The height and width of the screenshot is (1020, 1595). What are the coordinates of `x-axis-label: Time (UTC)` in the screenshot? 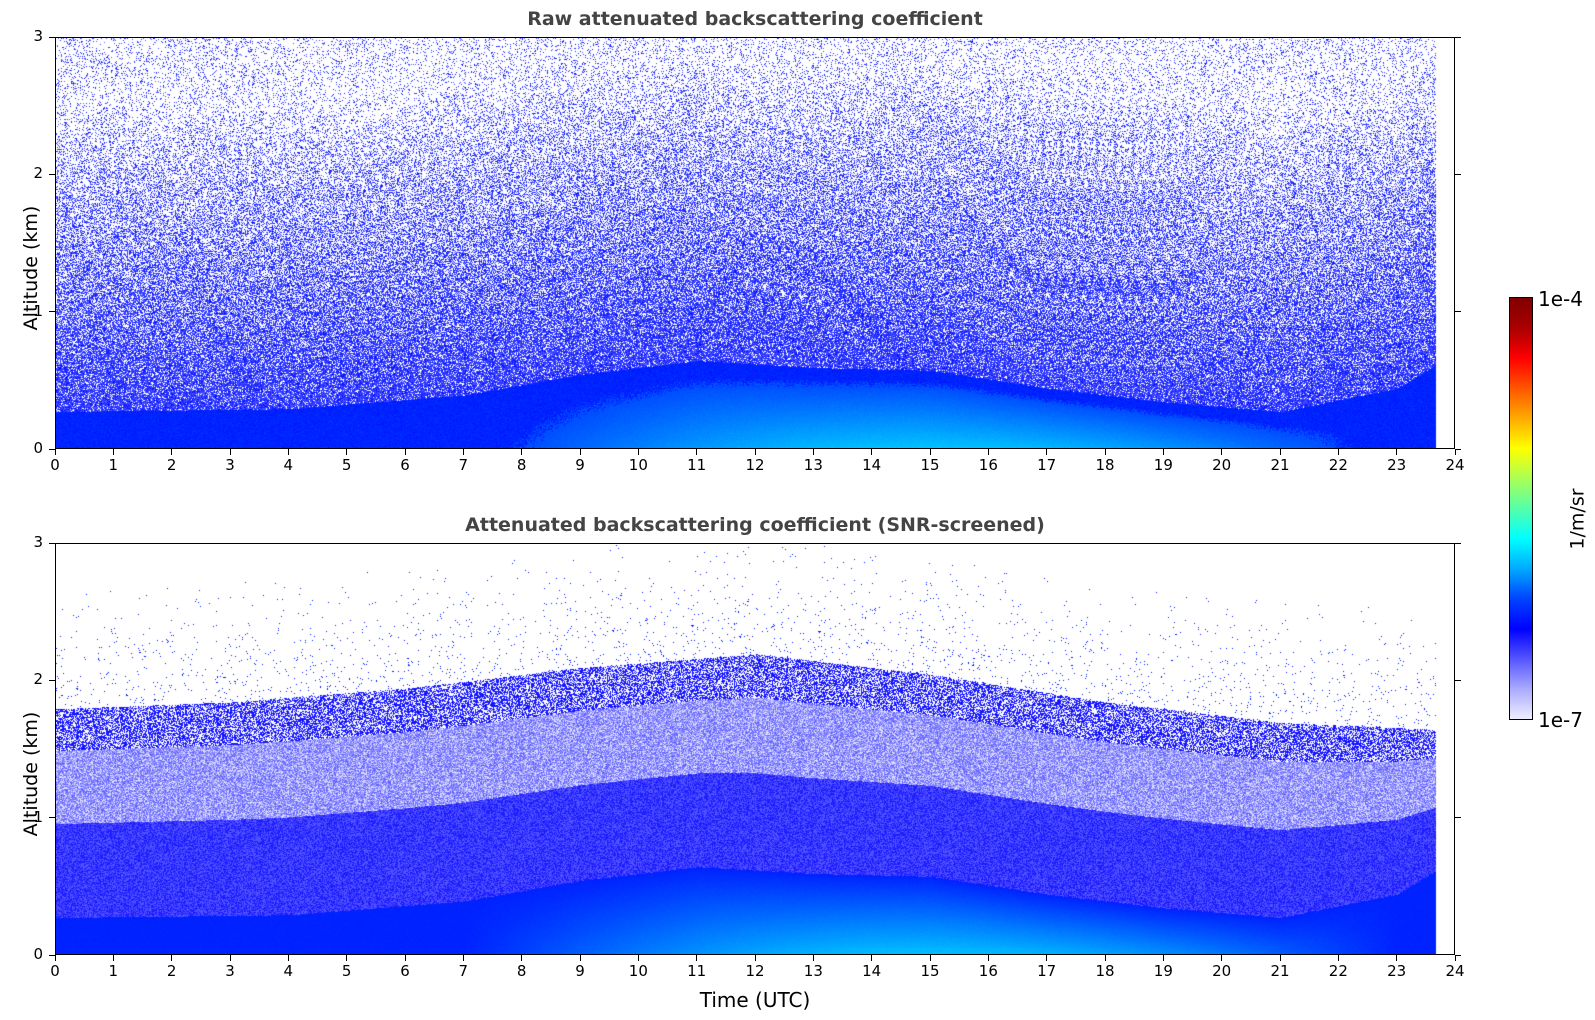 It's located at (755, 1000).